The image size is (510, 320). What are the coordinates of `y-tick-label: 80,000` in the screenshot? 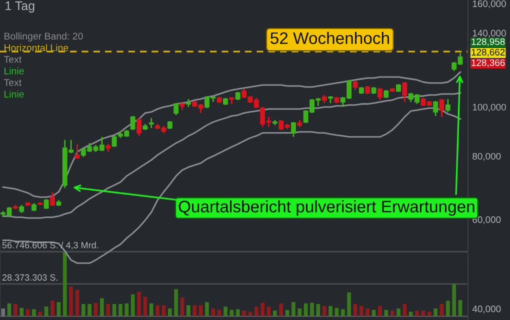 It's located at (486, 156).